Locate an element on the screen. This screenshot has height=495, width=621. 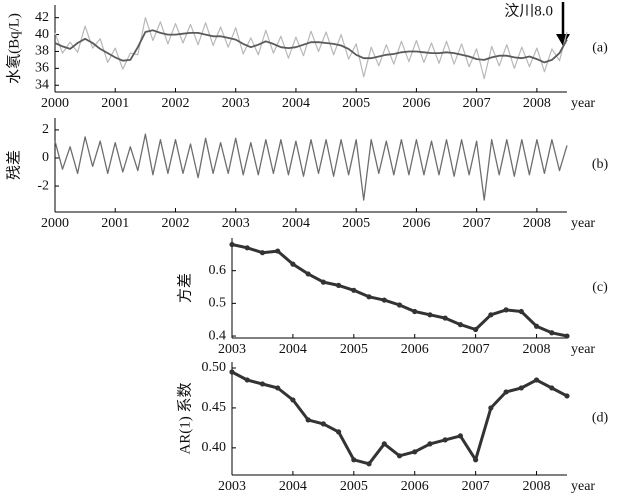
y-tick-label: 38 is located at coordinates (42, 51).